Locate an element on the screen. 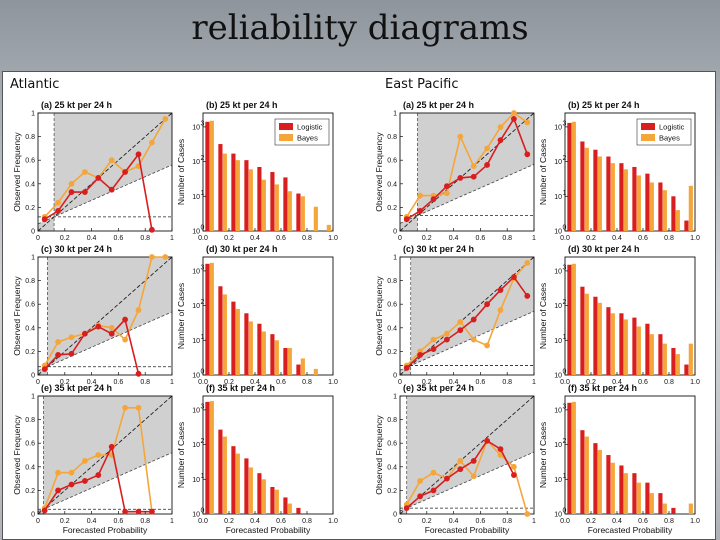 The width and height of the screenshot is (720, 540). reliability-y-axis-label: Observed Frequency is located at coordinates (379, 455).